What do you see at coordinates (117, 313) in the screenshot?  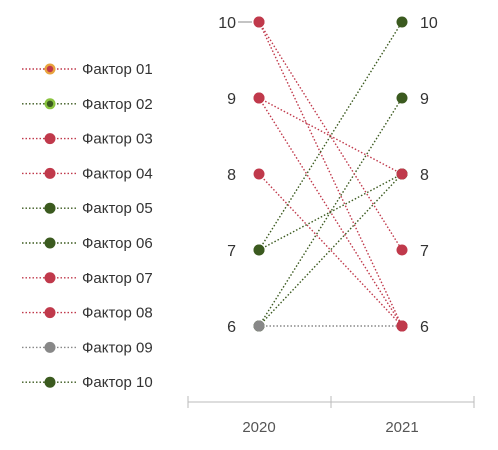 I see `legend-label-8: Фактор 08` at bounding box center [117, 313].